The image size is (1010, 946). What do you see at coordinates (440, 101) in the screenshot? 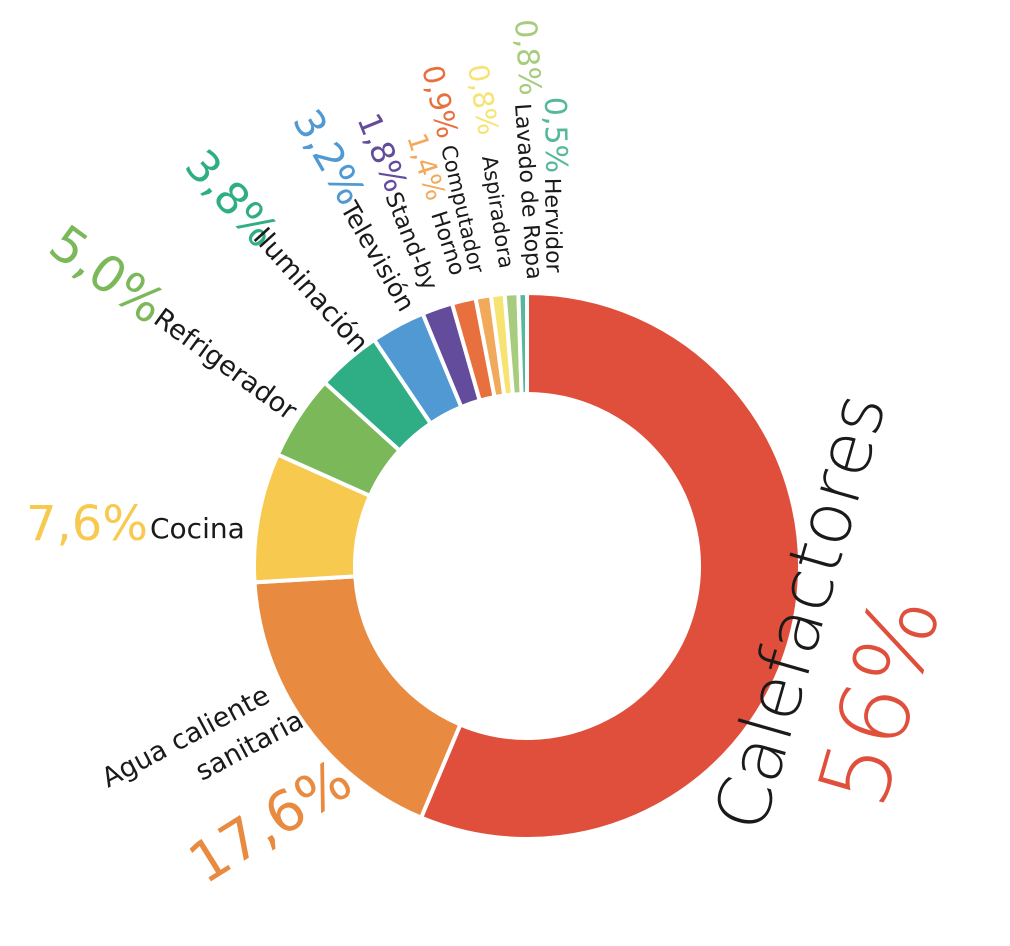
I see `value-label-computador: 0,9%` at bounding box center [440, 101].